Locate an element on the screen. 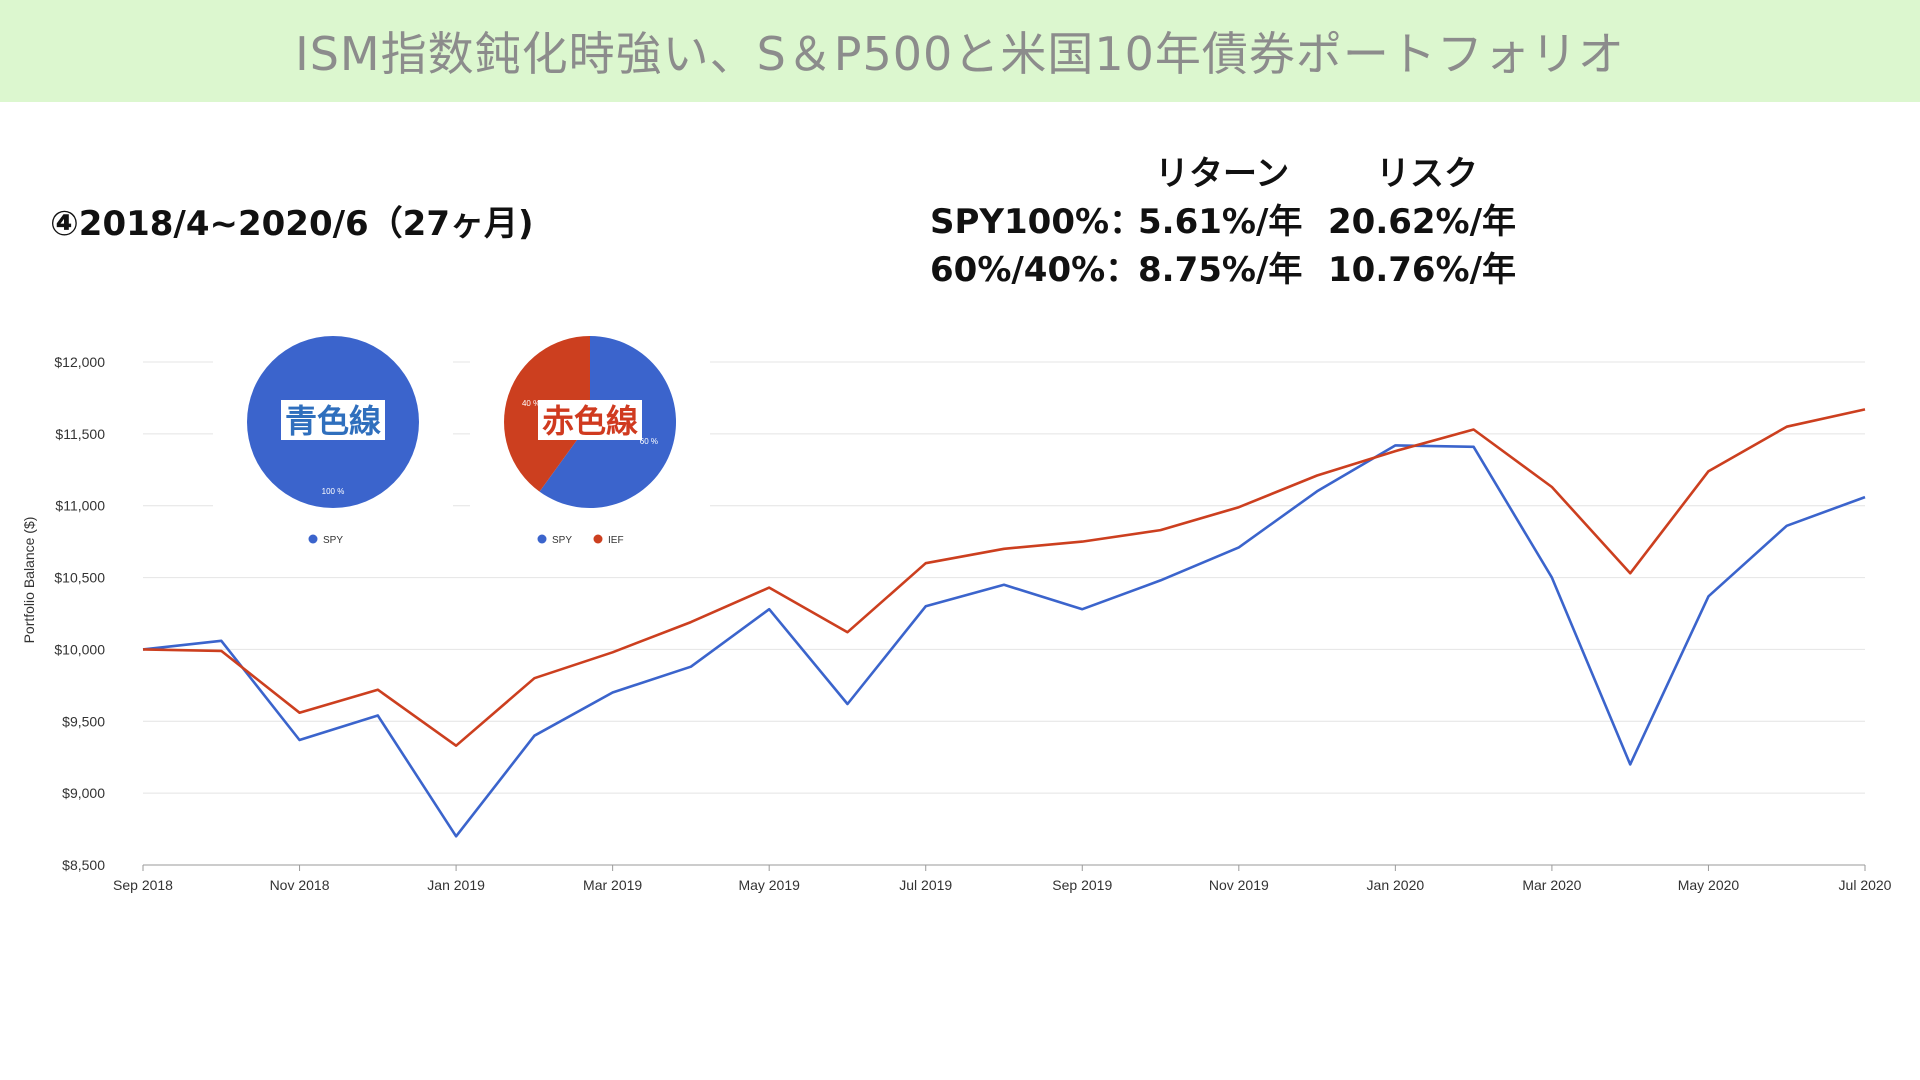 The image size is (1920, 1080). period-label: ④2018/4~2020/6（27ヶ月) is located at coordinates (292, 224).